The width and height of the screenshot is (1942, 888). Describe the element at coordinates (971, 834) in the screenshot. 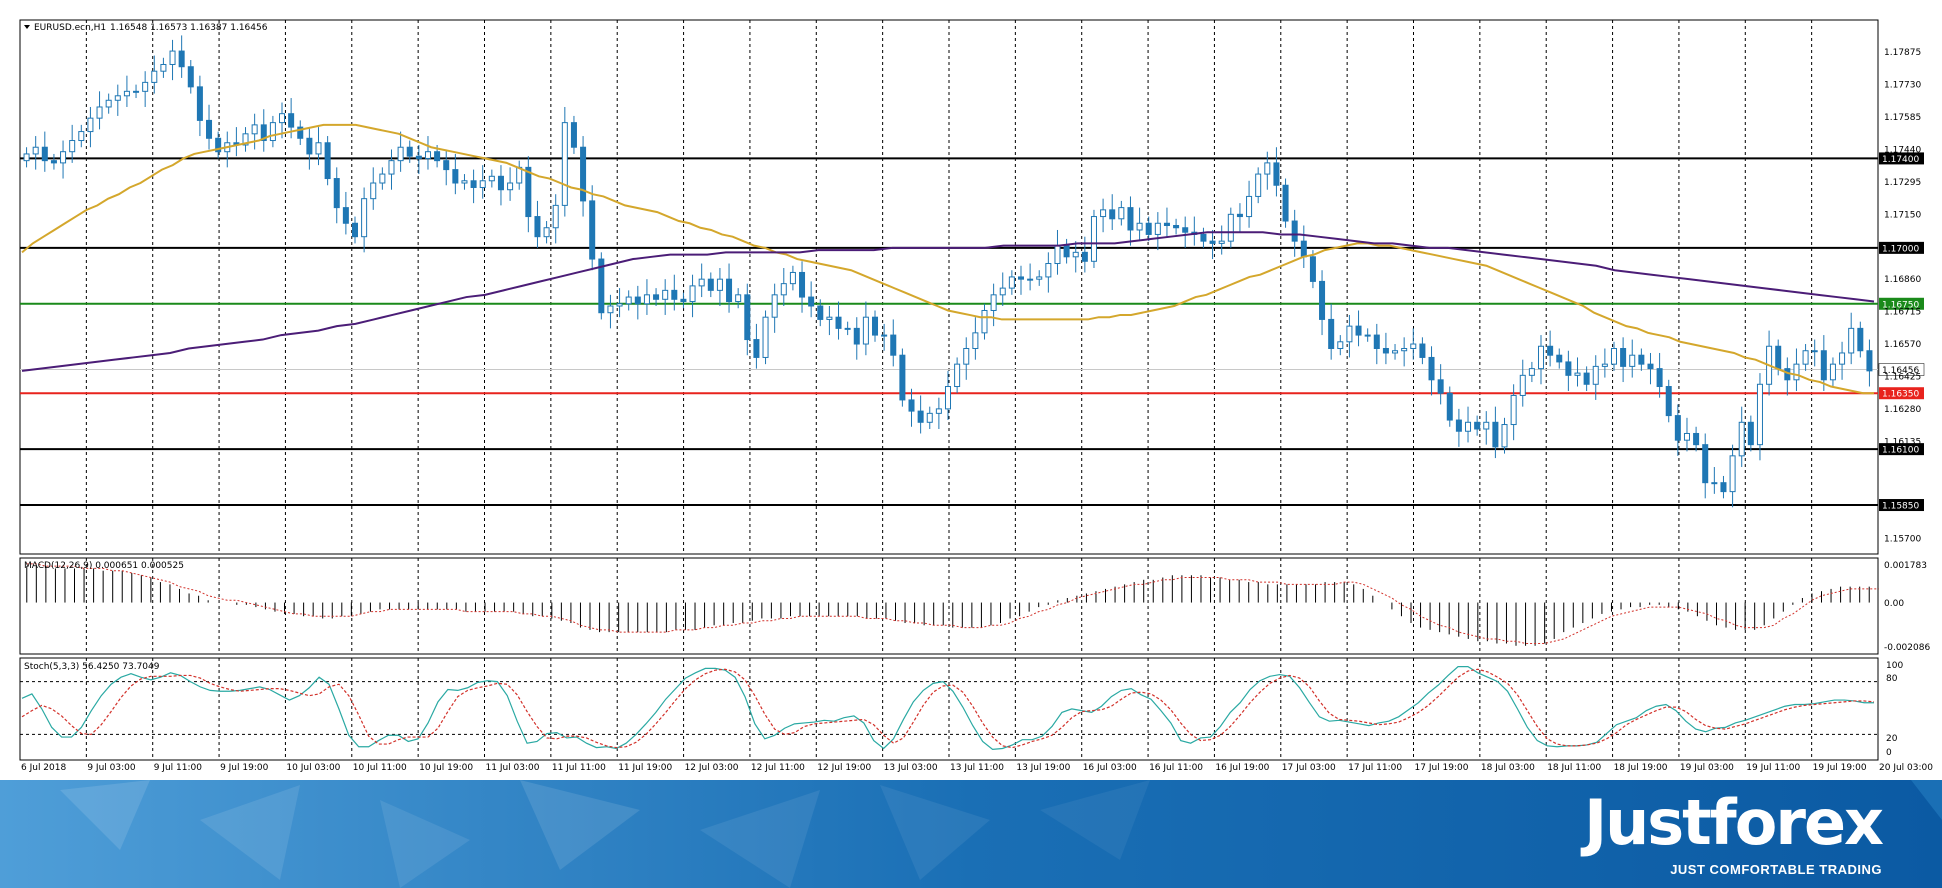

I see `banner-background` at that location.